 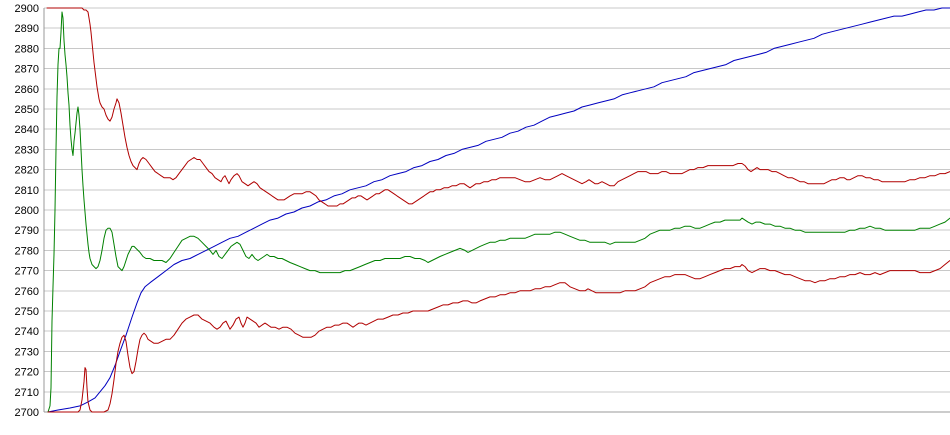 What do you see at coordinates (27, 231) in the screenshot?
I see `y-axis-tick-label: 2790` at bounding box center [27, 231].